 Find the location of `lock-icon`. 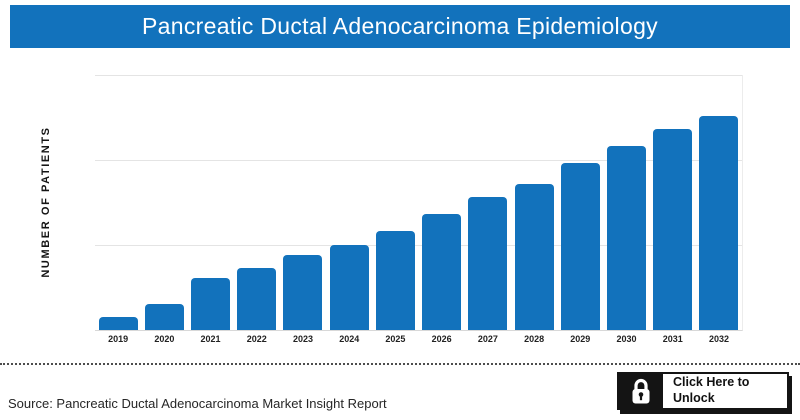

lock-icon is located at coordinates (641, 390).